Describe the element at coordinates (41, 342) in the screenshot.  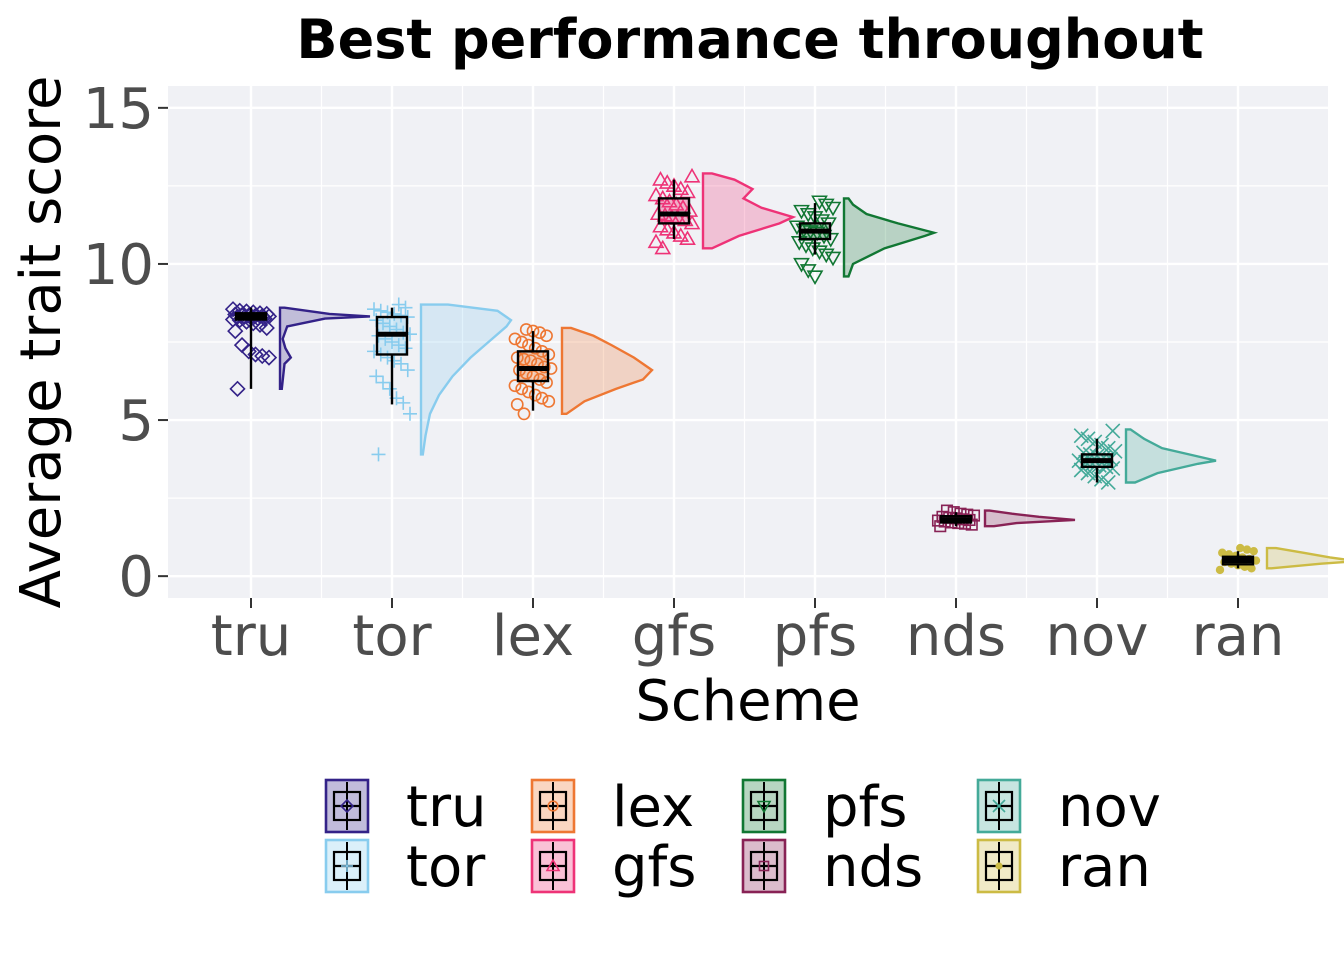
I see `y-axis-title: Average trait score` at that location.